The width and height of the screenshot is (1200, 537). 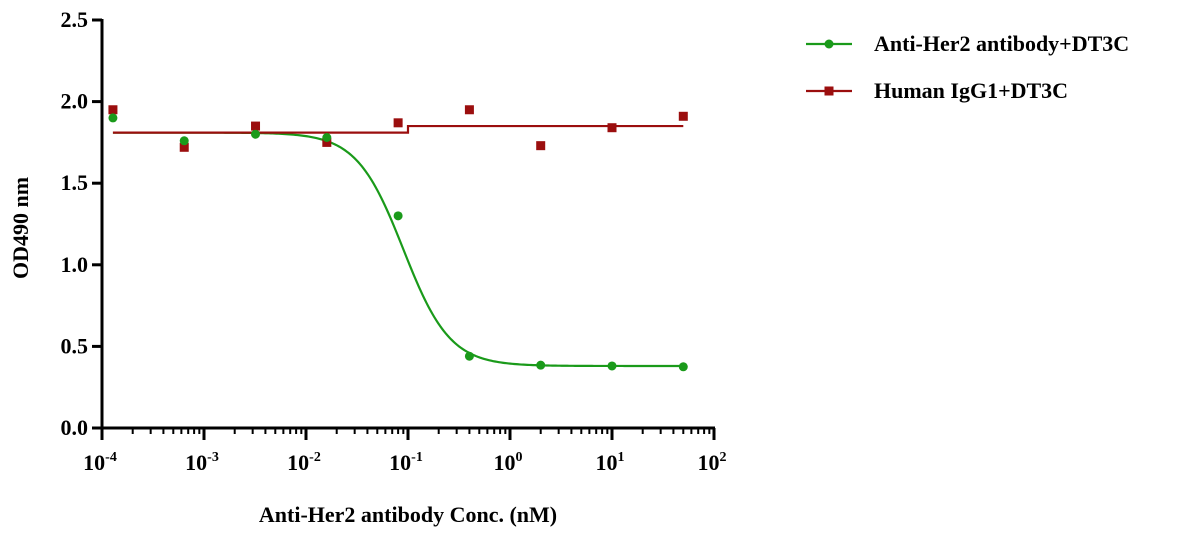 What do you see at coordinates (202, 462) in the screenshot?
I see `x-tick-label: 10⁻³` at bounding box center [202, 462].